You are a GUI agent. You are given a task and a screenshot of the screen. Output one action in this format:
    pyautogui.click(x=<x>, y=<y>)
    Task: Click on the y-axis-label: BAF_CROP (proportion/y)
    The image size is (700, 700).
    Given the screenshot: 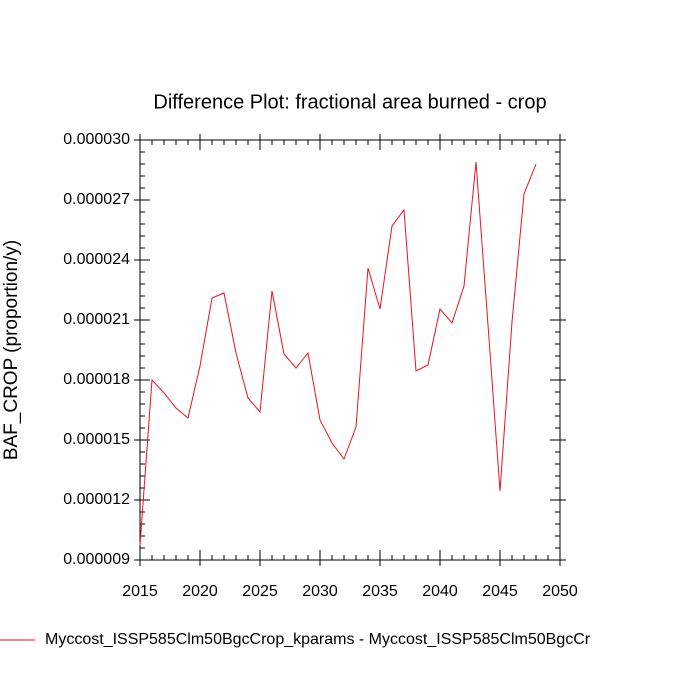 What is the action you would take?
    pyautogui.click(x=11, y=350)
    